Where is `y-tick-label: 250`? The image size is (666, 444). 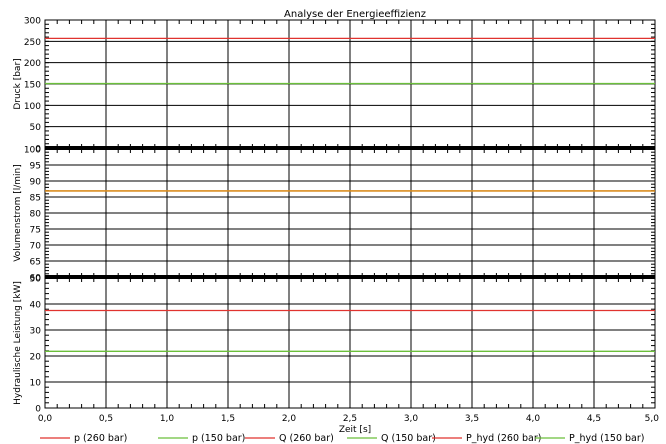
y-tick-label: 250 is located at coordinates (32, 43).